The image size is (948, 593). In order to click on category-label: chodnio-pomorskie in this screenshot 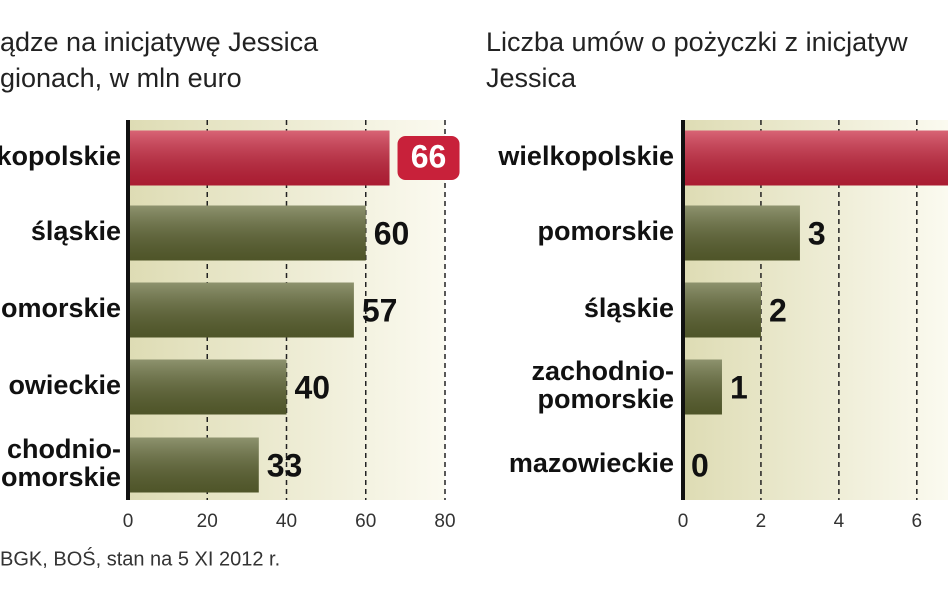, I will do `click(60, 463)`.